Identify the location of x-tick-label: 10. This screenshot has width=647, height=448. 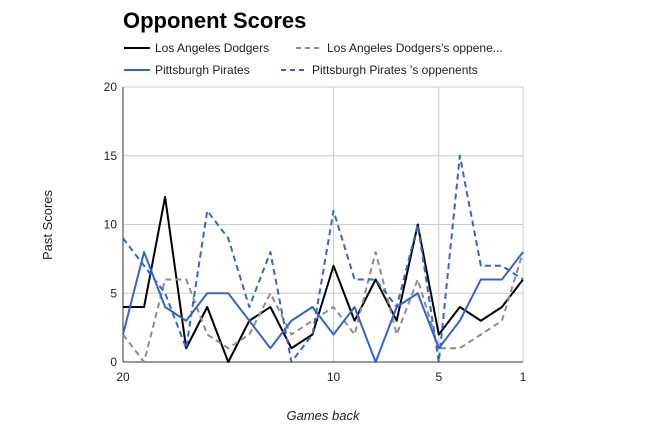
(334, 377).